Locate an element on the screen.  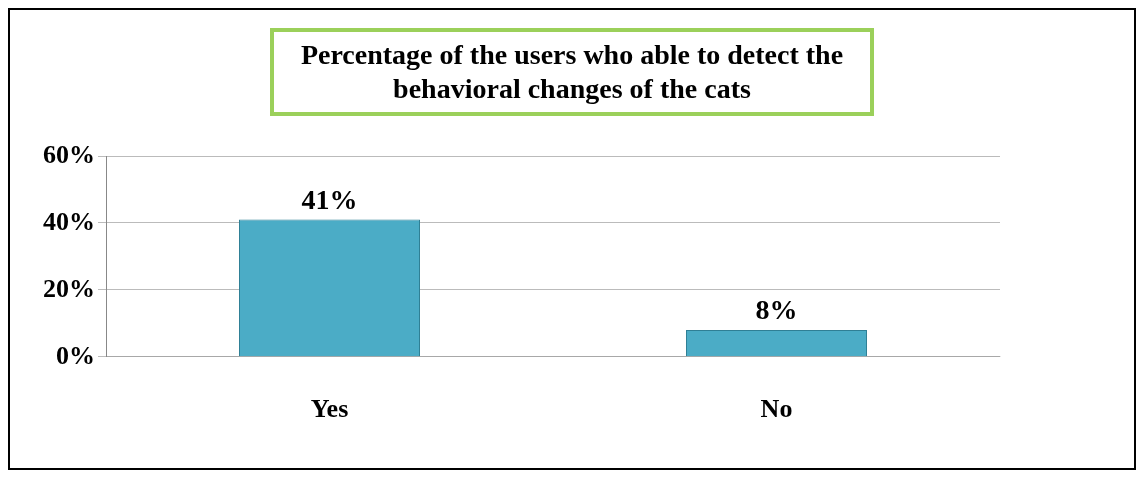
x-tick-label: No is located at coordinates (776, 409).